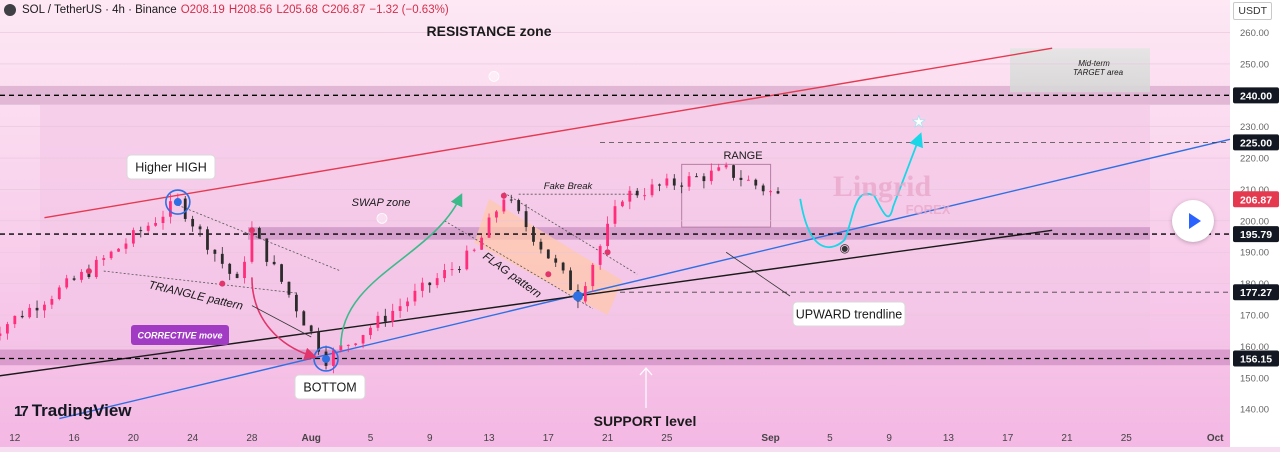 The height and width of the screenshot is (452, 1280). What do you see at coordinates (1254, 316) in the screenshot?
I see `y-tick-label: 170.00` at bounding box center [1254, 316].